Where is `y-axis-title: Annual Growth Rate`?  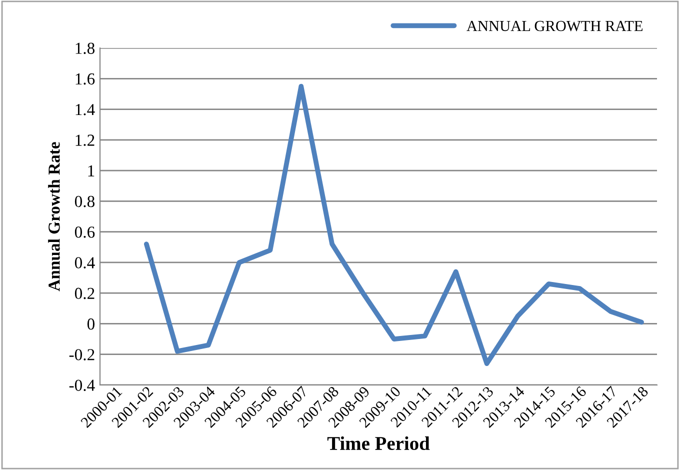 y-axis-title: Annual Growth Rate is located at coordinates (54, 217).